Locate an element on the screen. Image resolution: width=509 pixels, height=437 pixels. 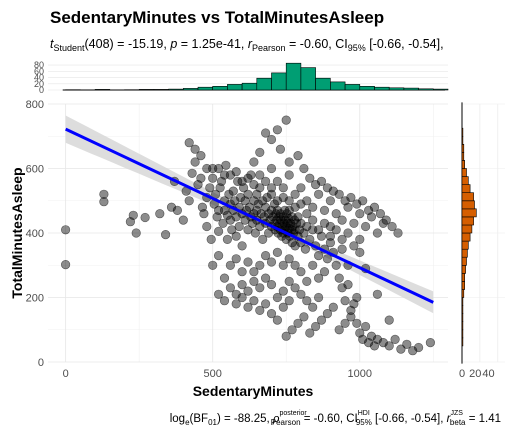
right-hist-tick-label: 20 is located at coordinates (475, 374).